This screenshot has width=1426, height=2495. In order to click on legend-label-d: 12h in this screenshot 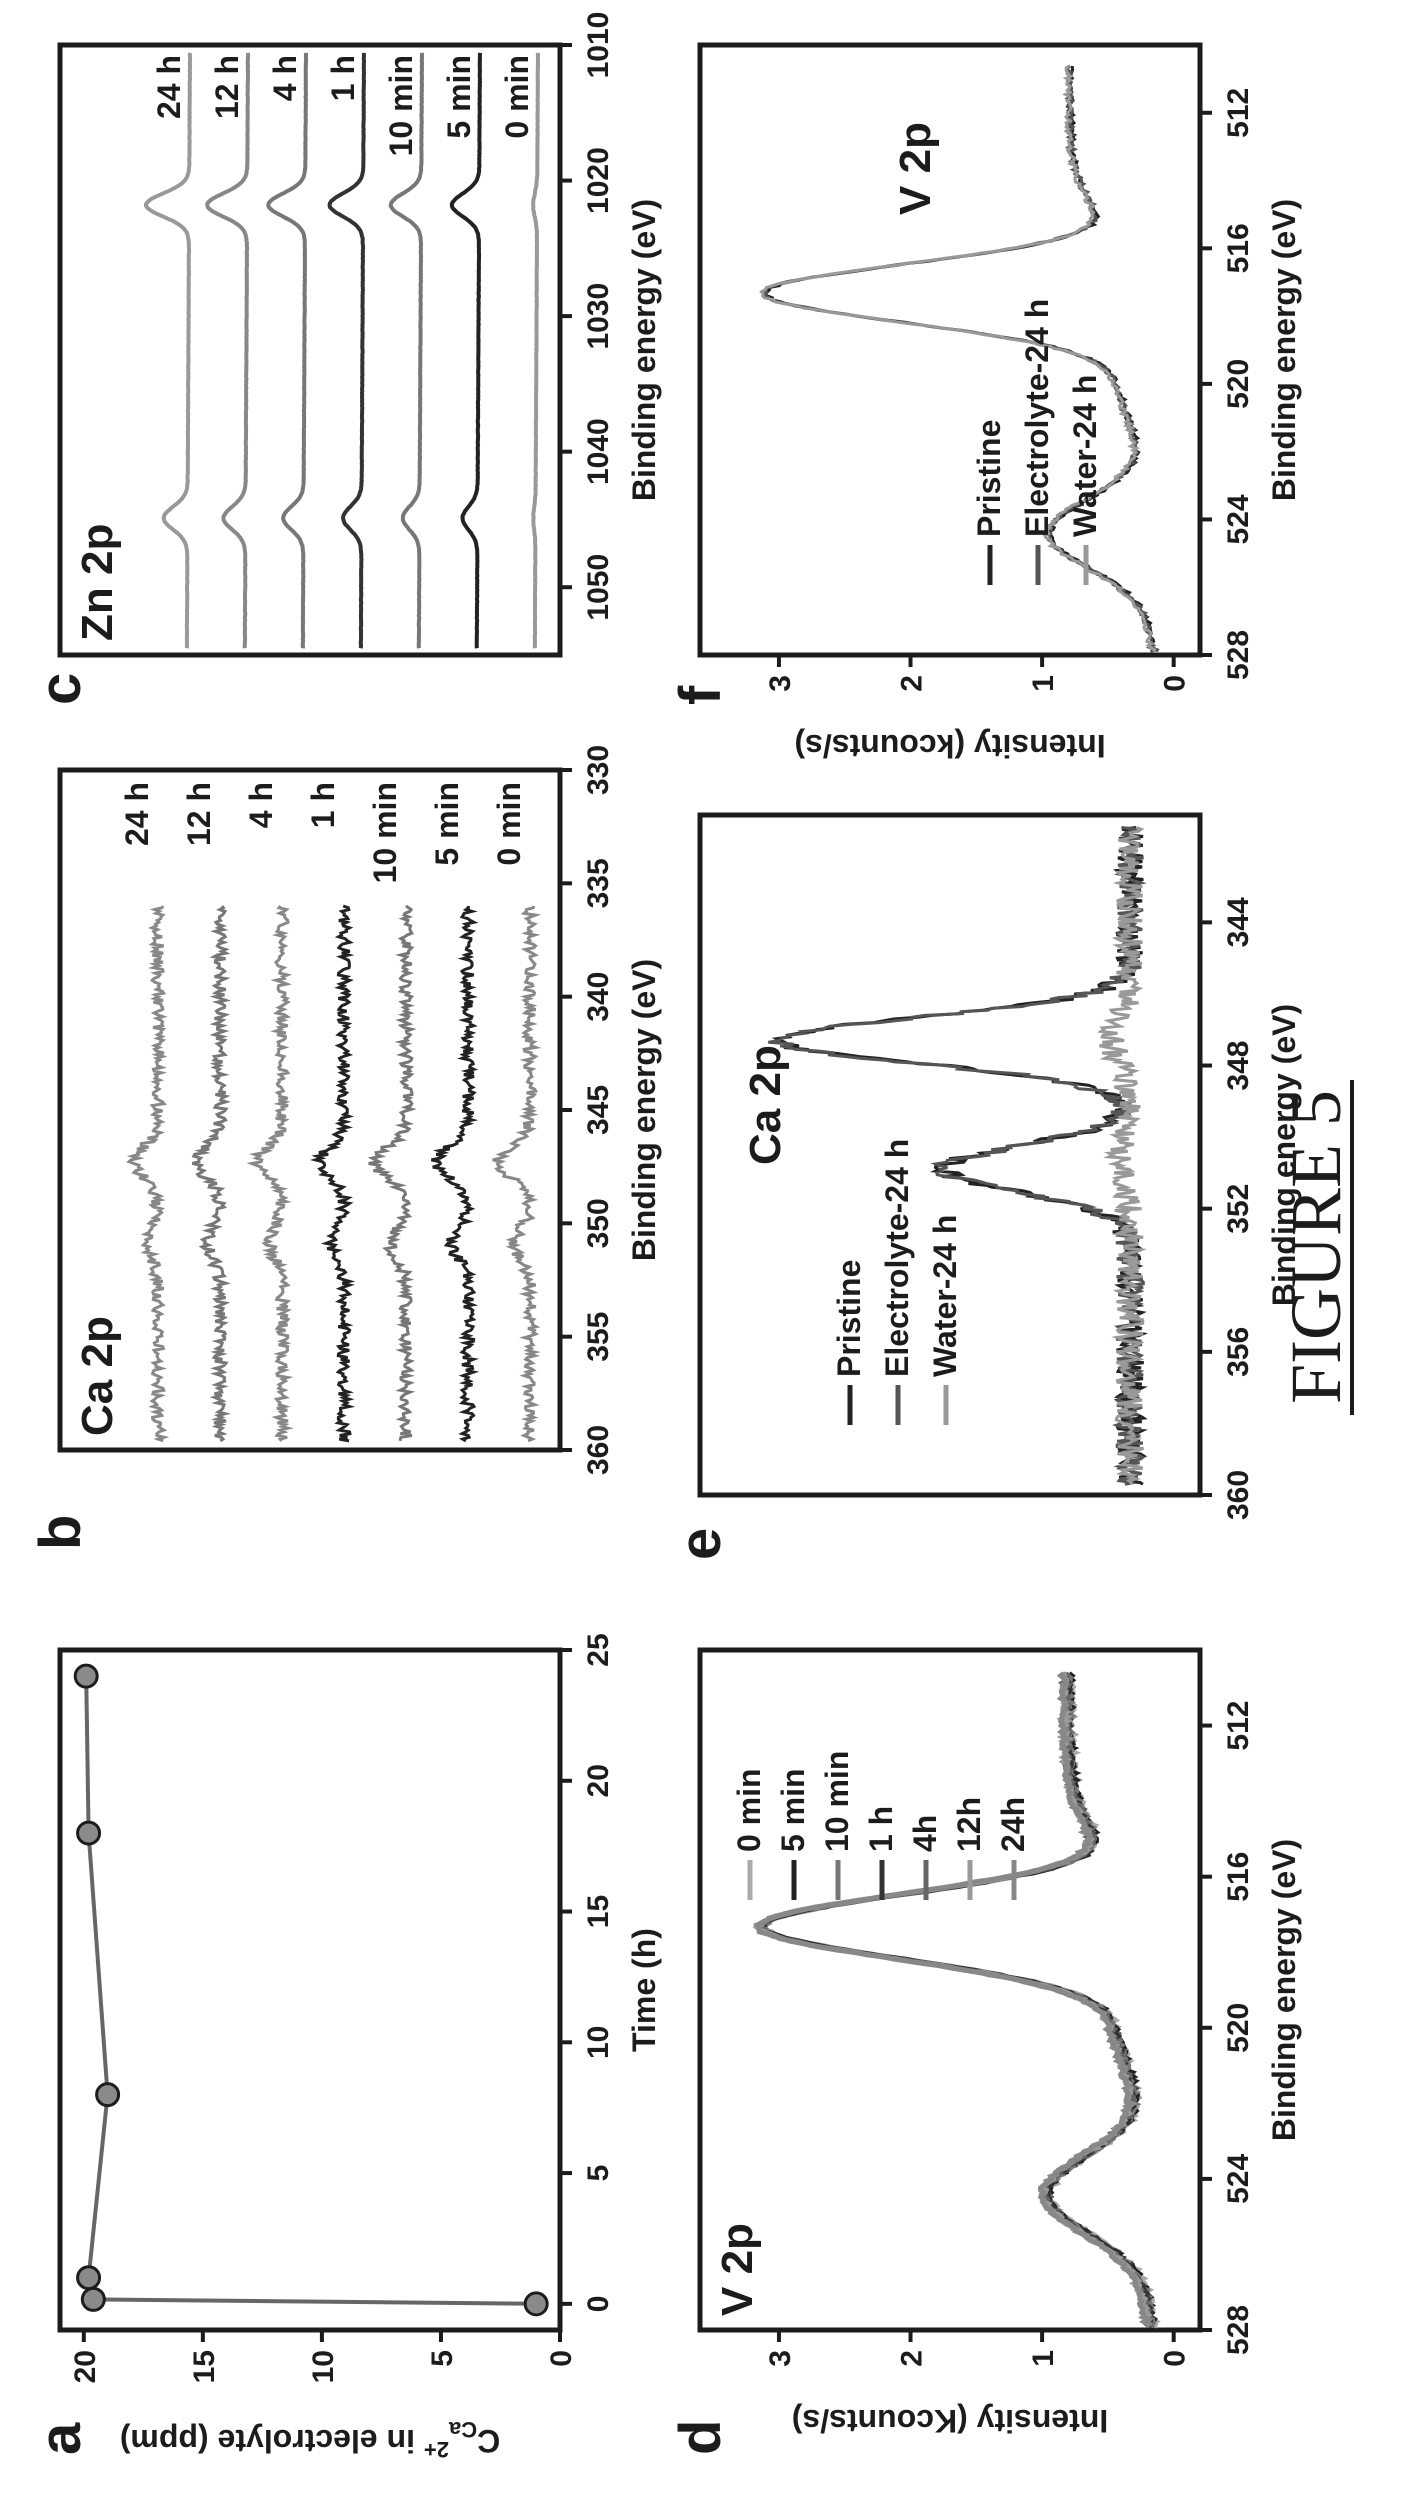, I will do `click(969, 1824)`.